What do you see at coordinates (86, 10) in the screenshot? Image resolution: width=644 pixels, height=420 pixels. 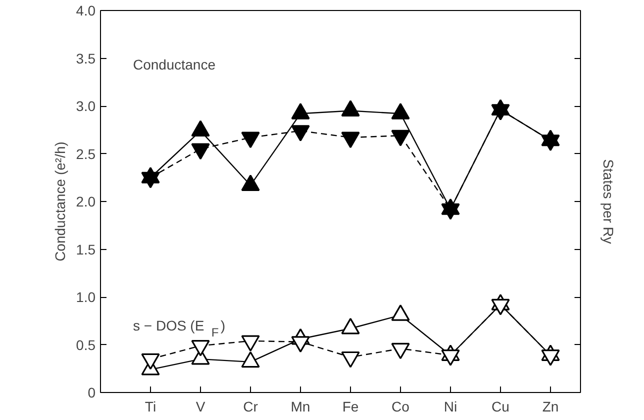 I see `y-tick-label: 4.0` at bounding box center [86, 10].